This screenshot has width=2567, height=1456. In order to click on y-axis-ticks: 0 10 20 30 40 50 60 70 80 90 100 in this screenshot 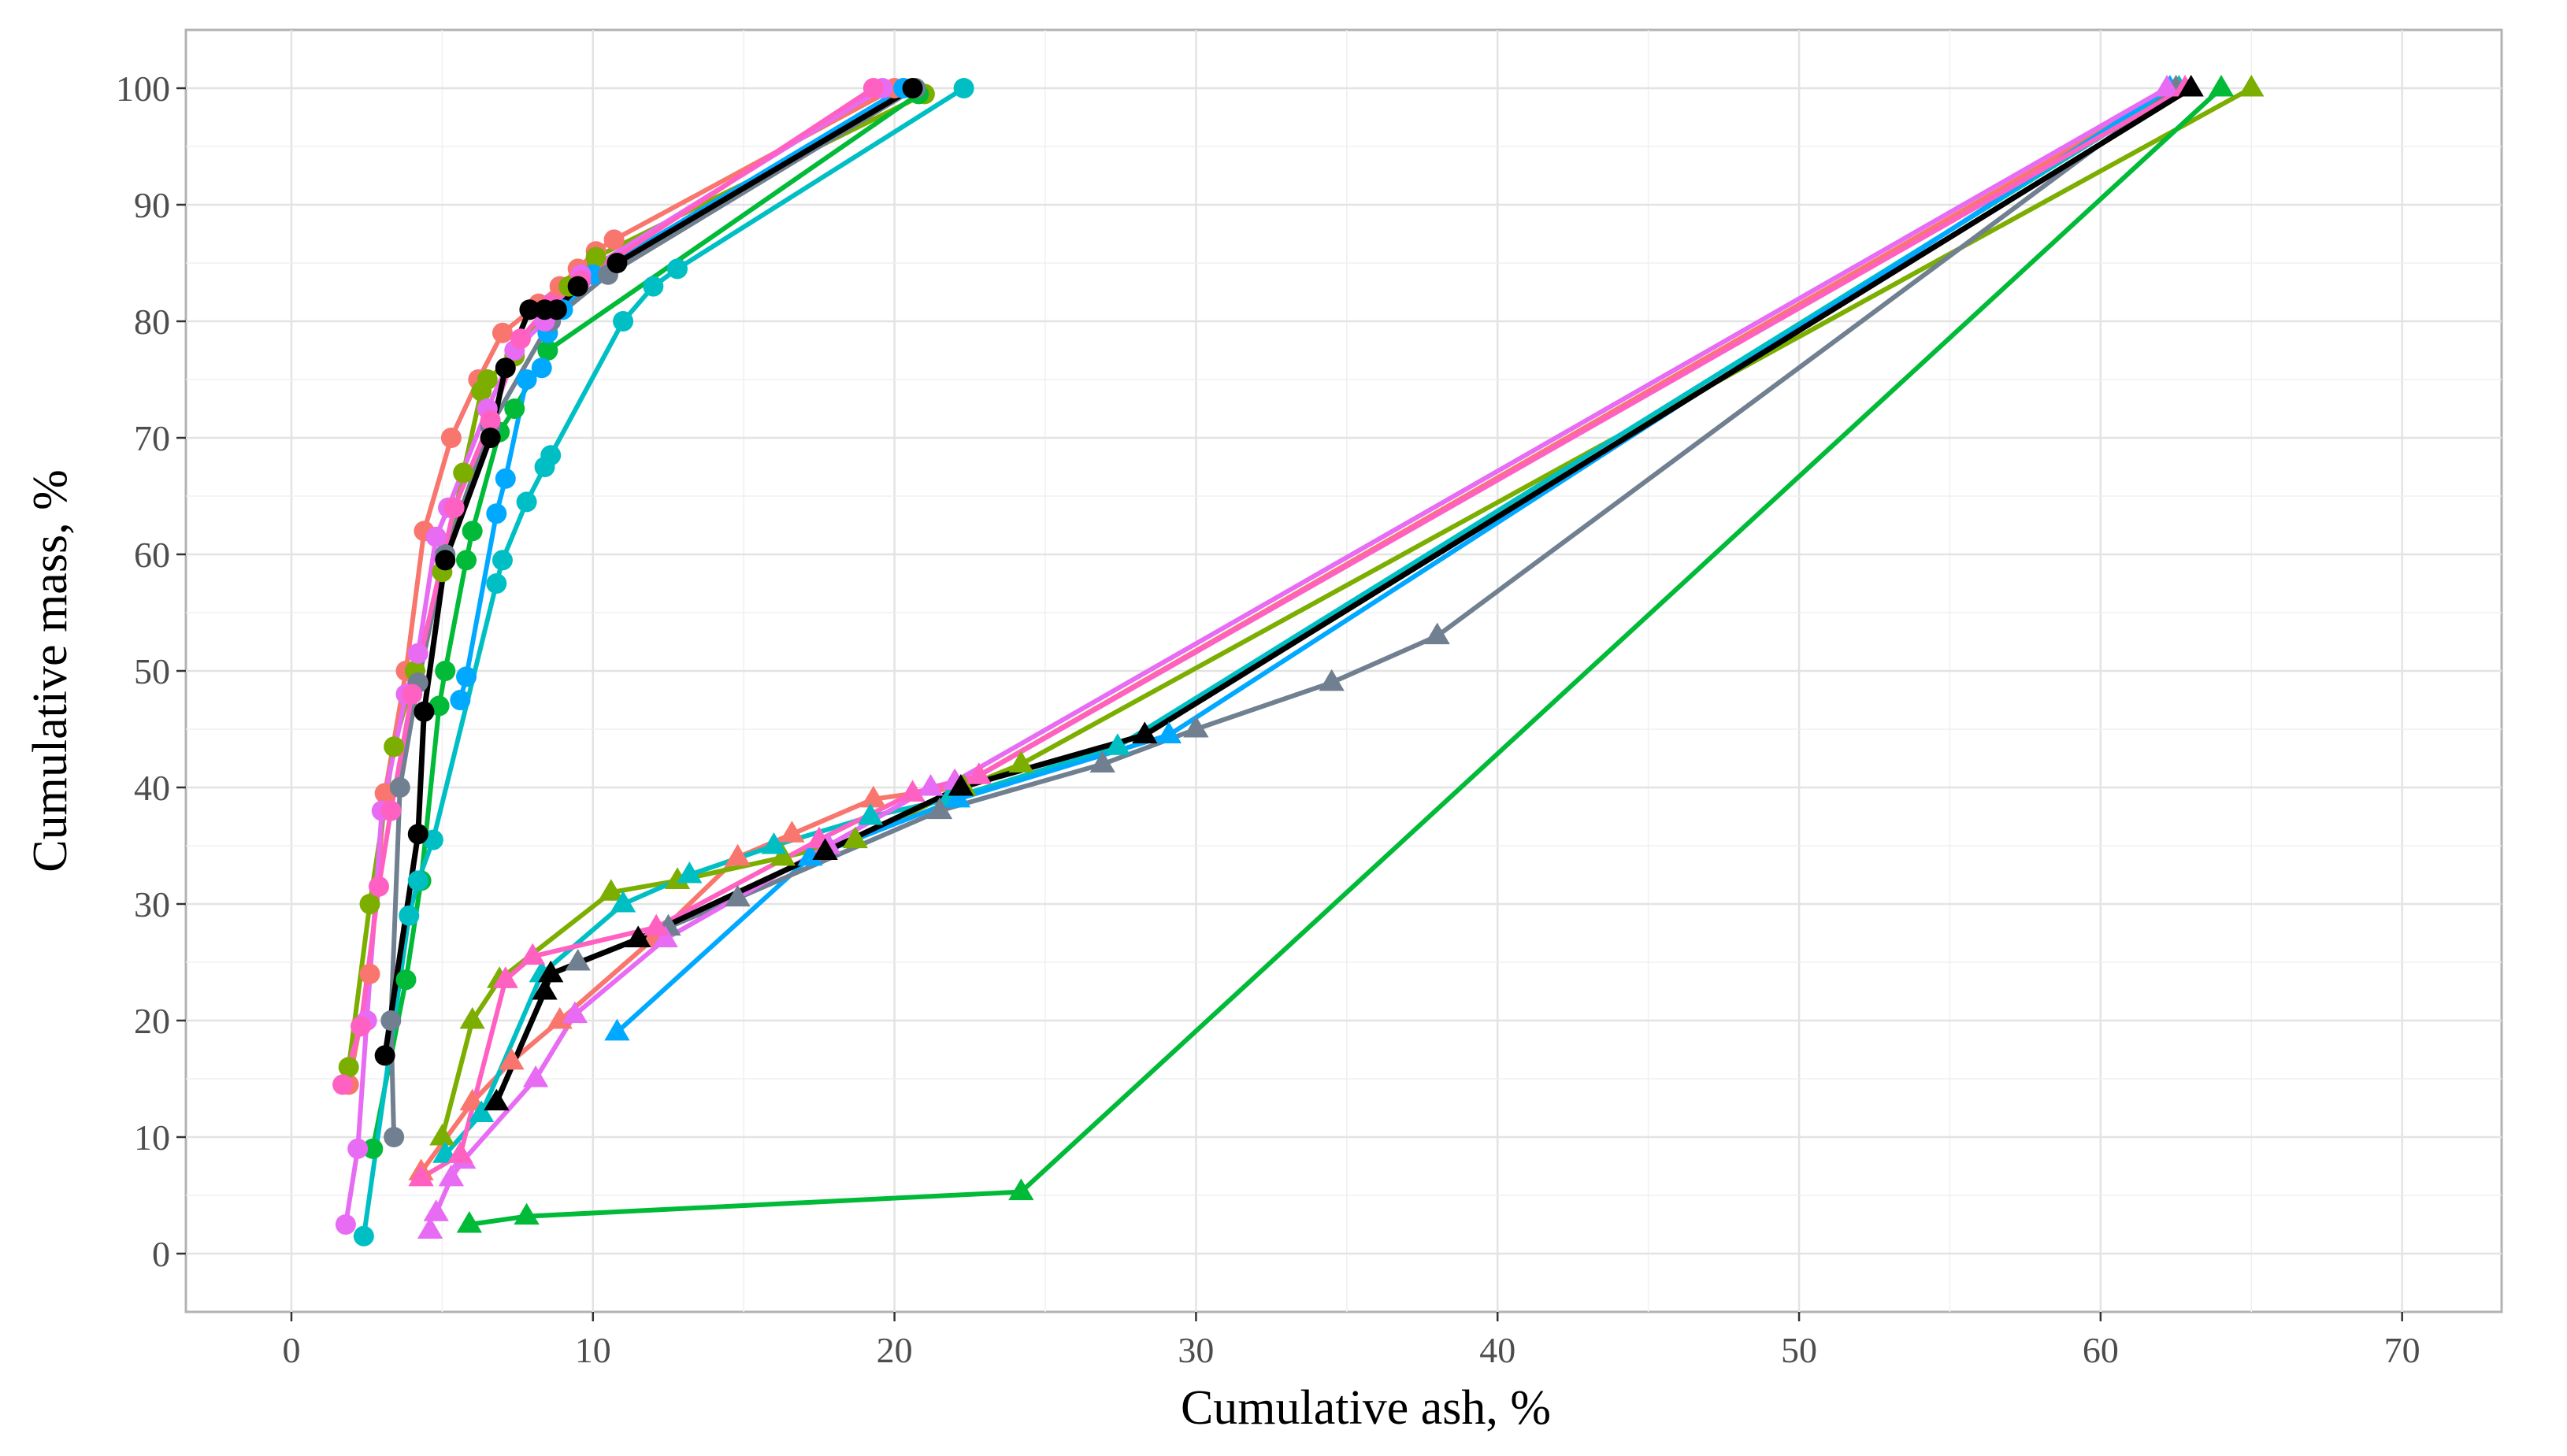, I will do `click(151, 671)`.